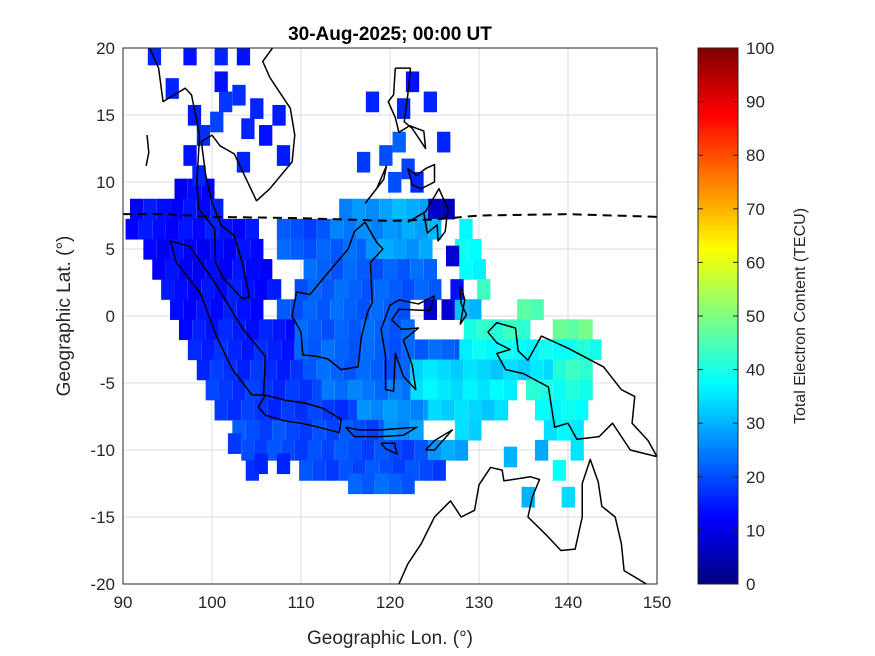  I want to click on x-axis-label: Geographic Lon. (°), so click(390, 638).